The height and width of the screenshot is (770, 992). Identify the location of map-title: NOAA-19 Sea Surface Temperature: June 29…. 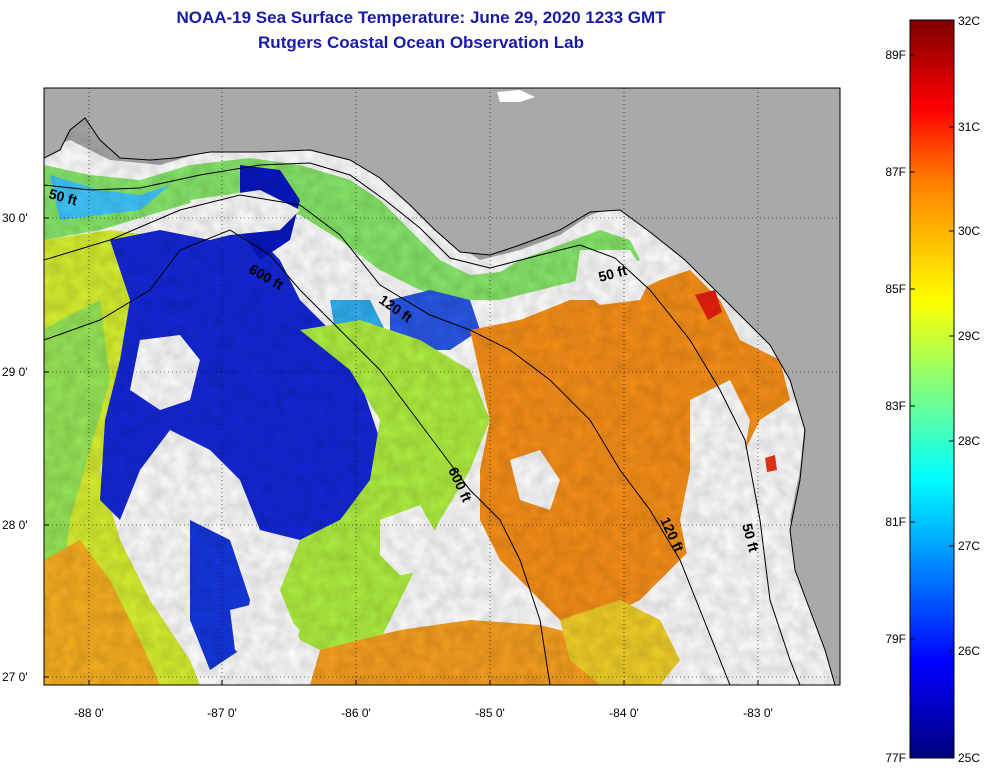
(421, 17).